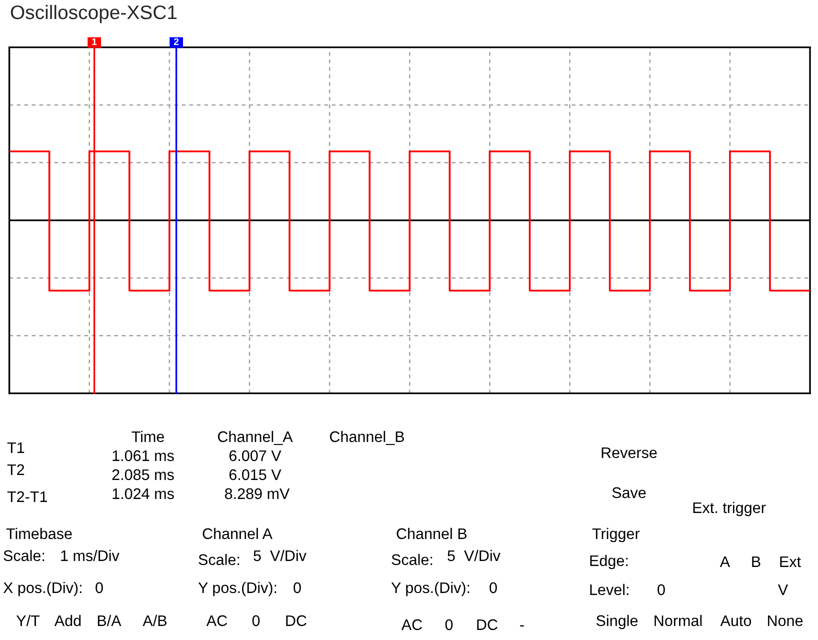  What do you see at coordinates (110, 620) in the screenshot?
I see `text: B/A` at bounding box center [110, 620].